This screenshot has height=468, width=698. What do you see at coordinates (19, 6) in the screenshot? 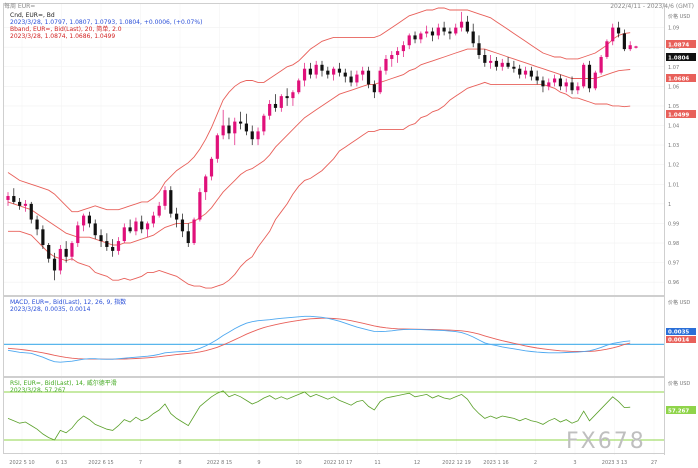
I see `top-left-label: 每周 EUR=` at bounding box center [19, 6].